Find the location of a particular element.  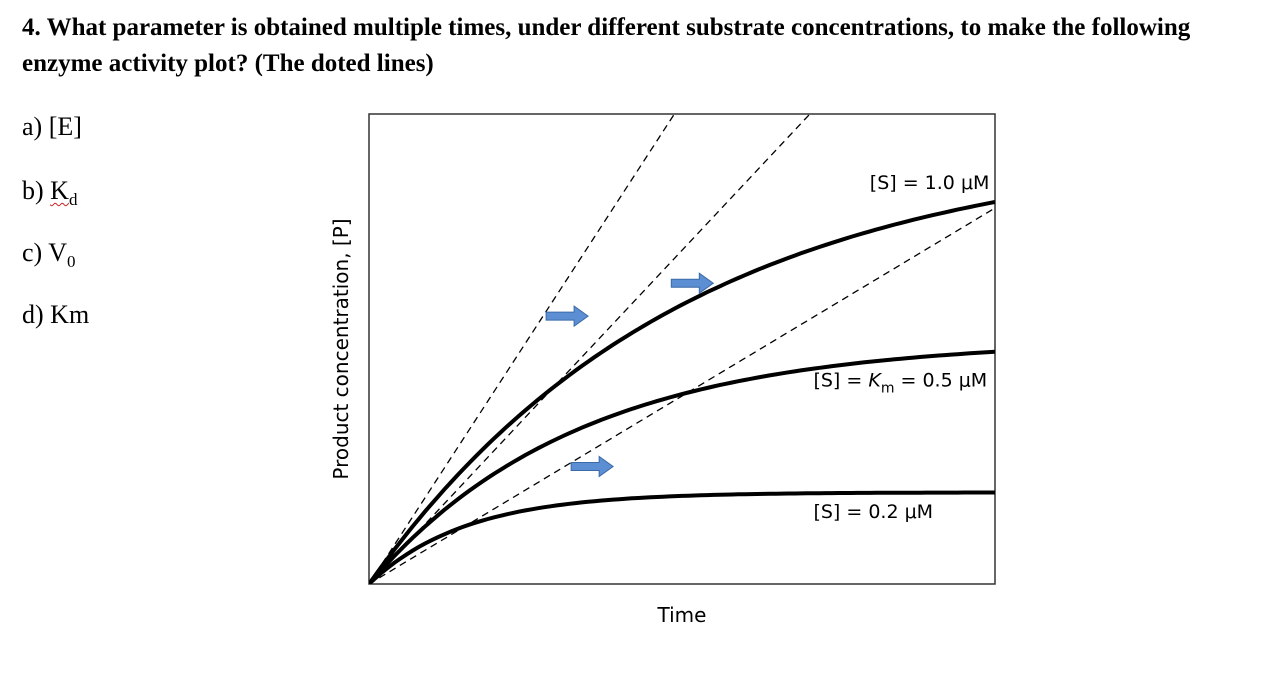

series-label-3: [S] = 0.2 μM is located at coordinates (873, 512).